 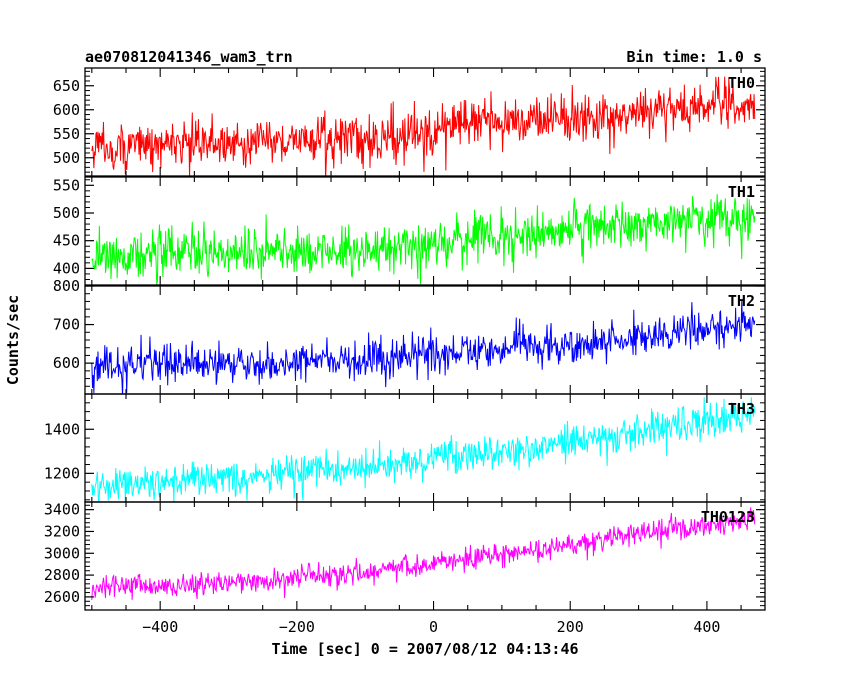 I want to click on y-tick-label: 700, so click(x=66, y=325).